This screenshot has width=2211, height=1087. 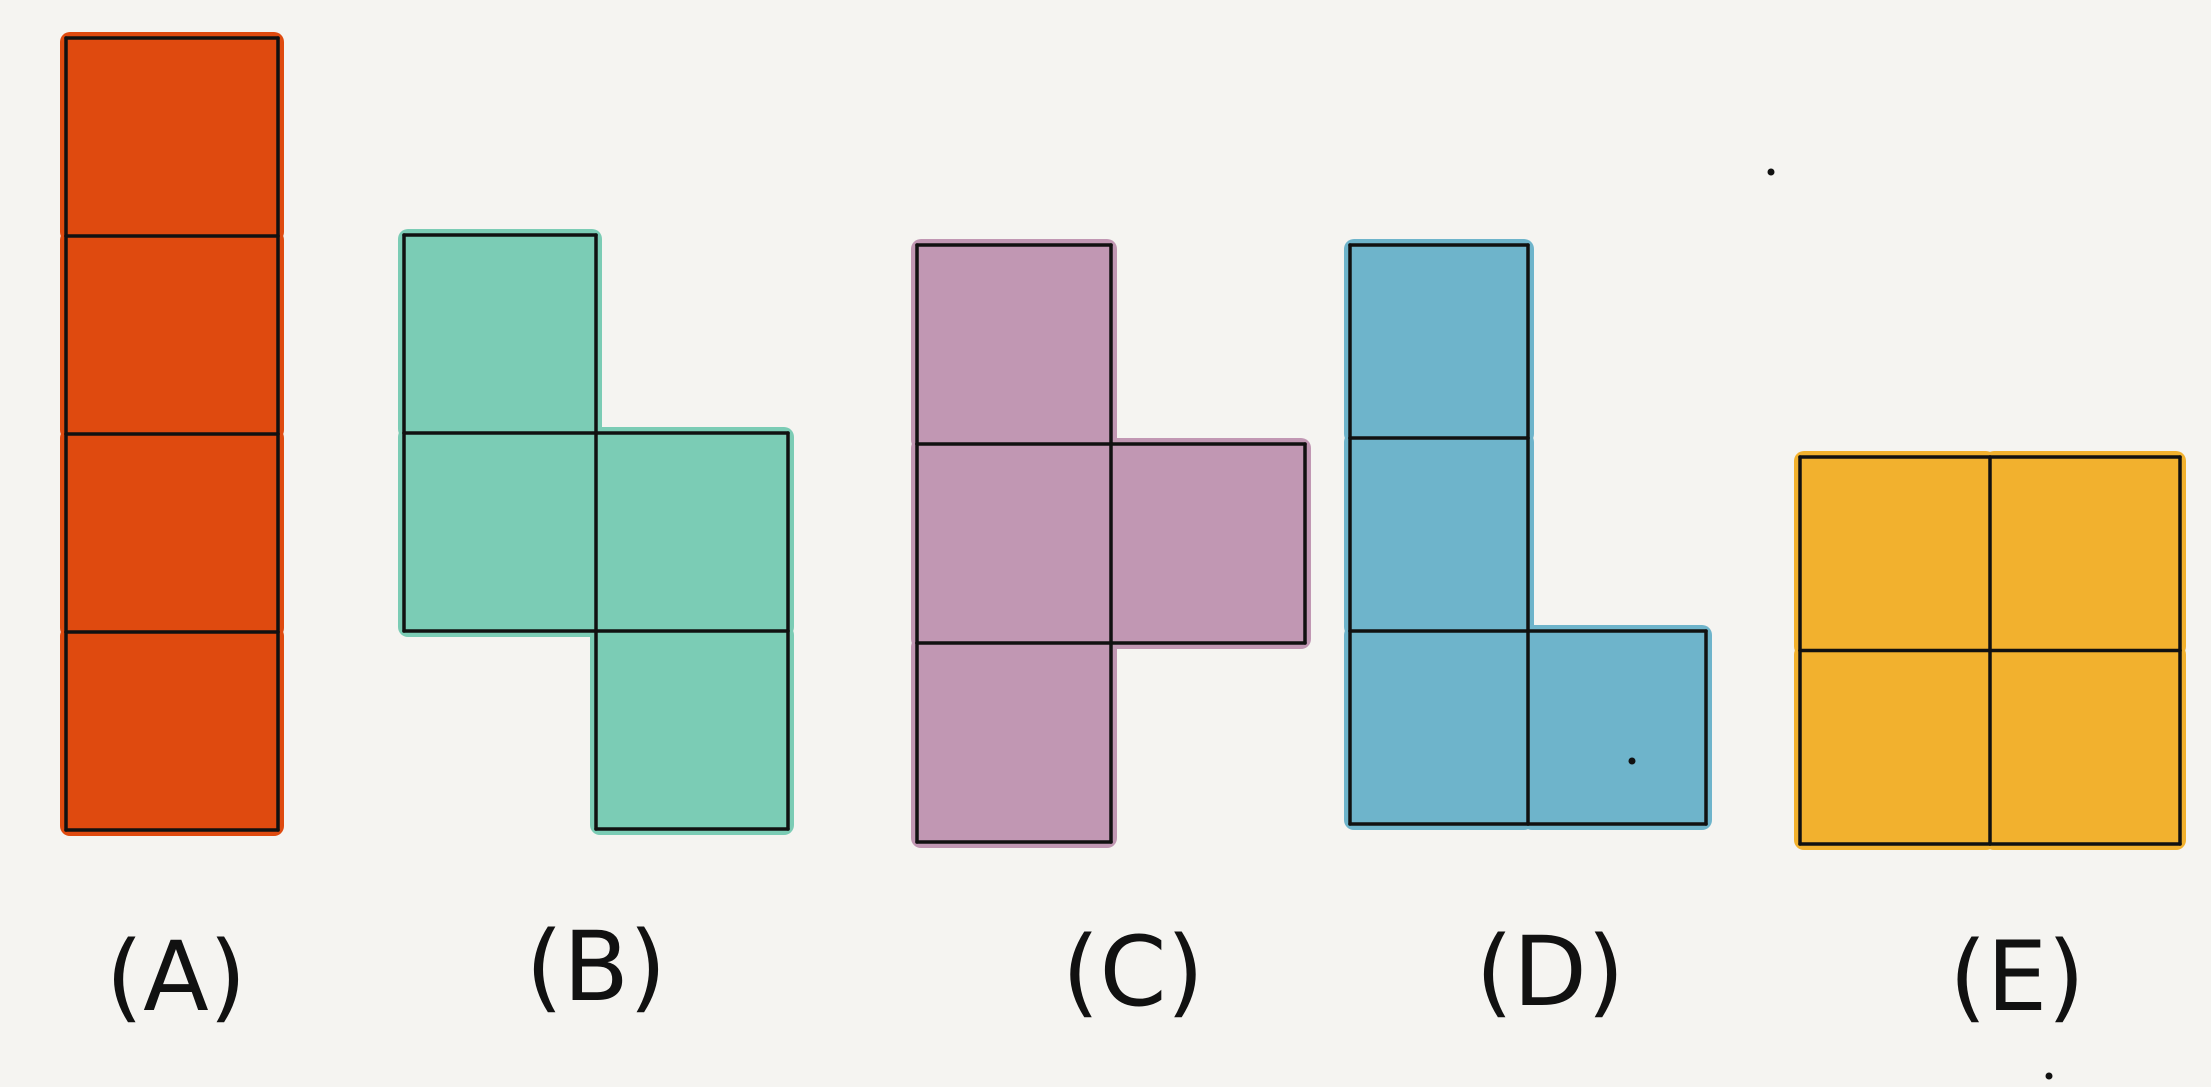 I want to click on label-e: (E), so click(x=2017, y=977).